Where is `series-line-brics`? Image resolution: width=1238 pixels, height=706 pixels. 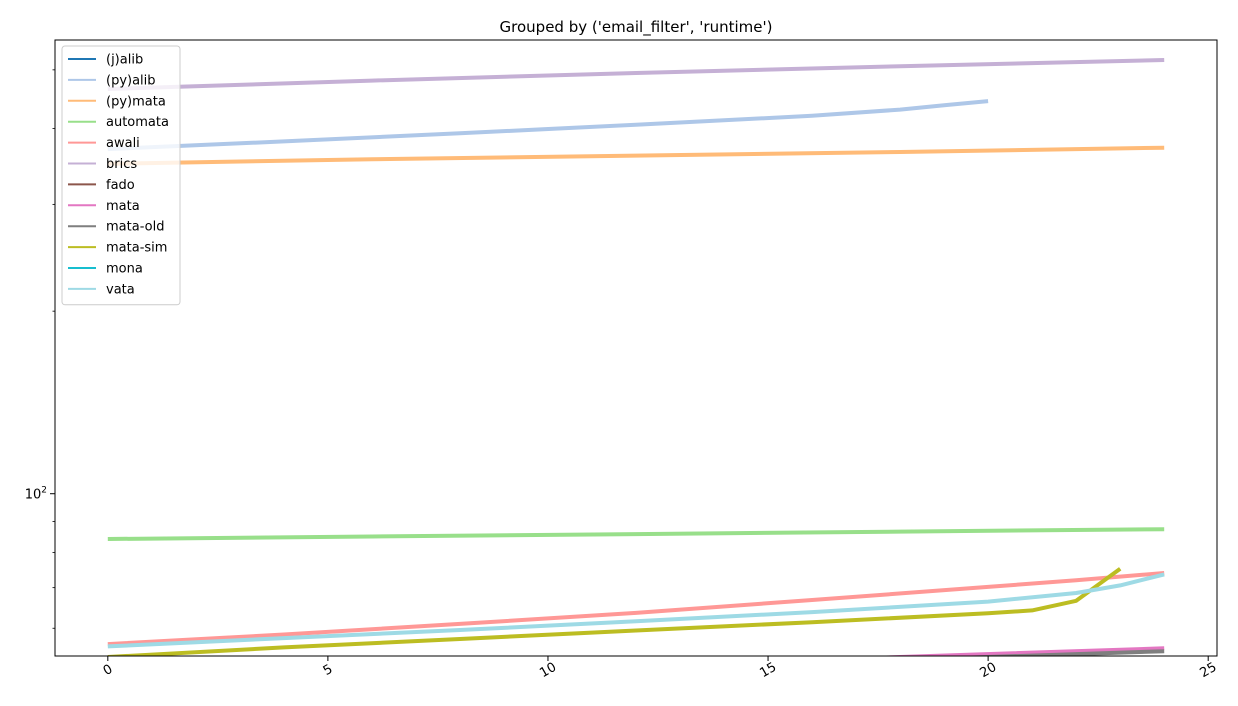
series-line-brics is located at coordinates (636, 74).